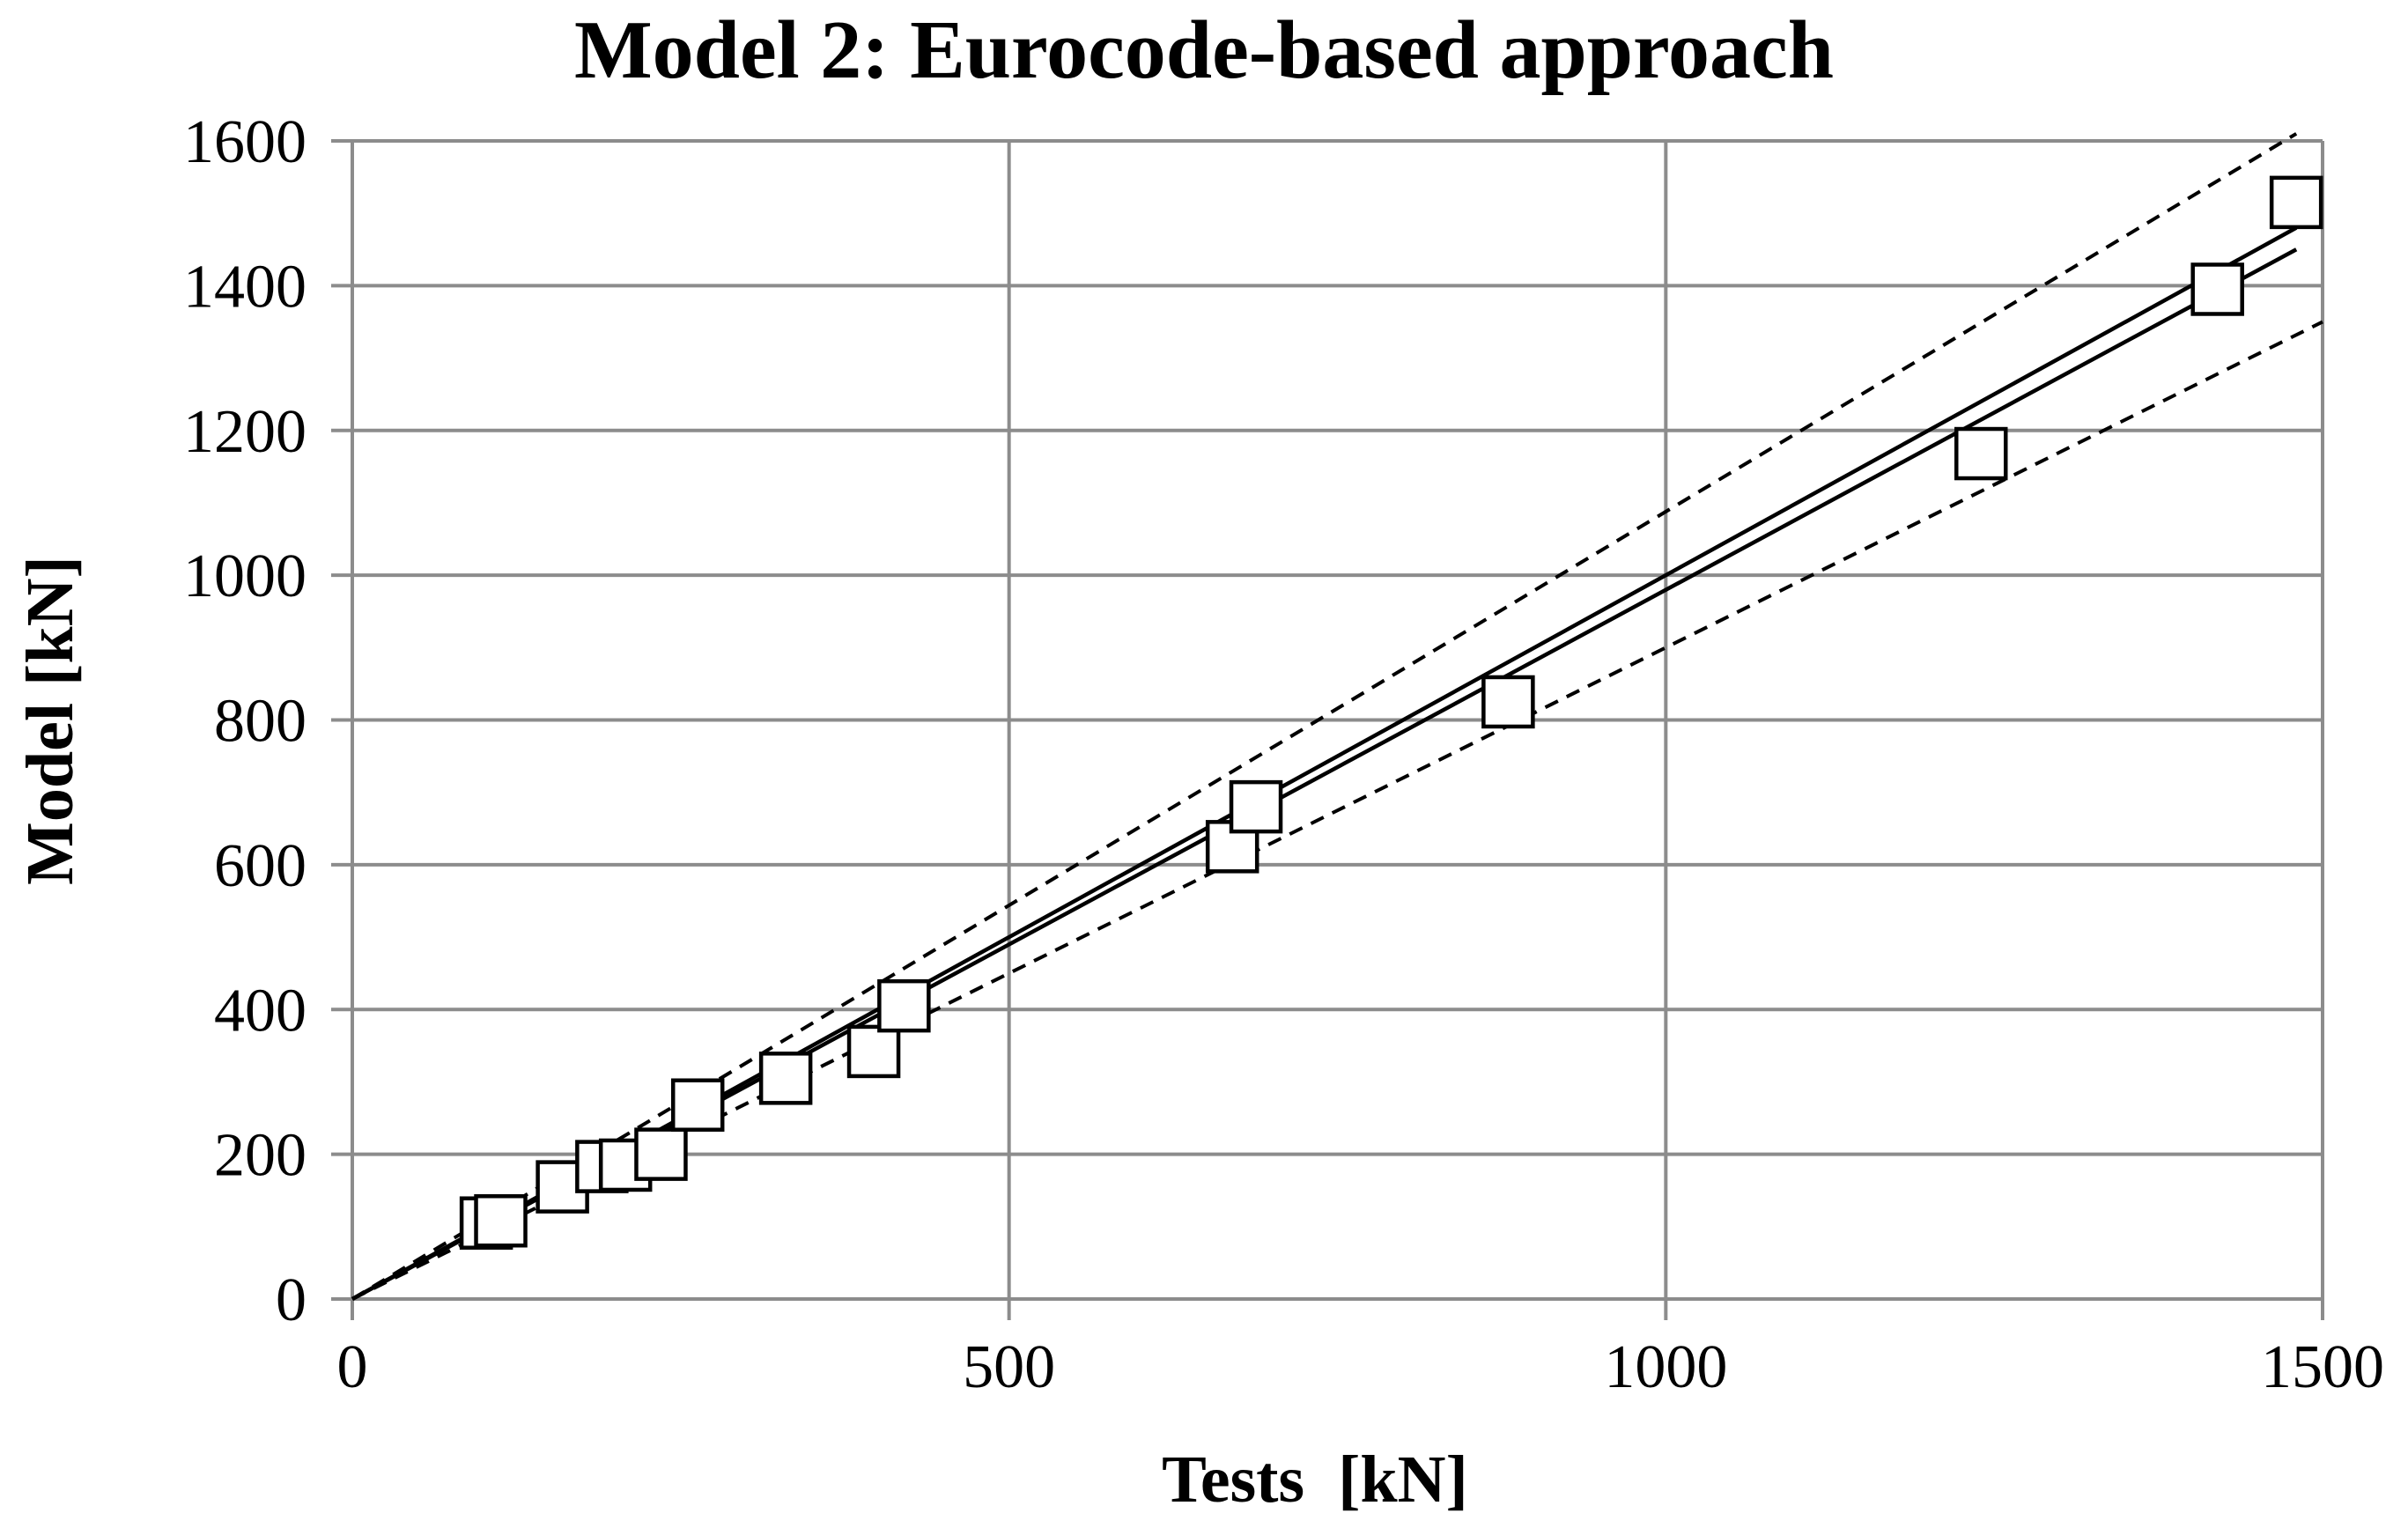 This screenshot has width=2408, height=1528. Describe the element at coordinates (245, 432) in the screenshot. I see `y-tick-label-6: 1200` at that location.